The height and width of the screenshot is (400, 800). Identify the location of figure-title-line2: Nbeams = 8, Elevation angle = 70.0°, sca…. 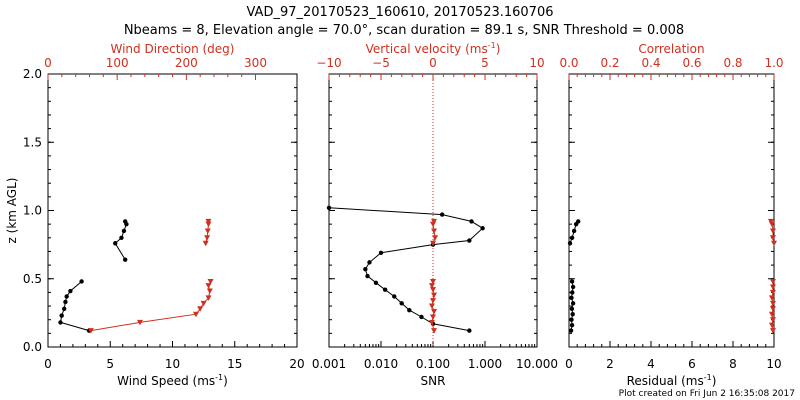
(404, 30).